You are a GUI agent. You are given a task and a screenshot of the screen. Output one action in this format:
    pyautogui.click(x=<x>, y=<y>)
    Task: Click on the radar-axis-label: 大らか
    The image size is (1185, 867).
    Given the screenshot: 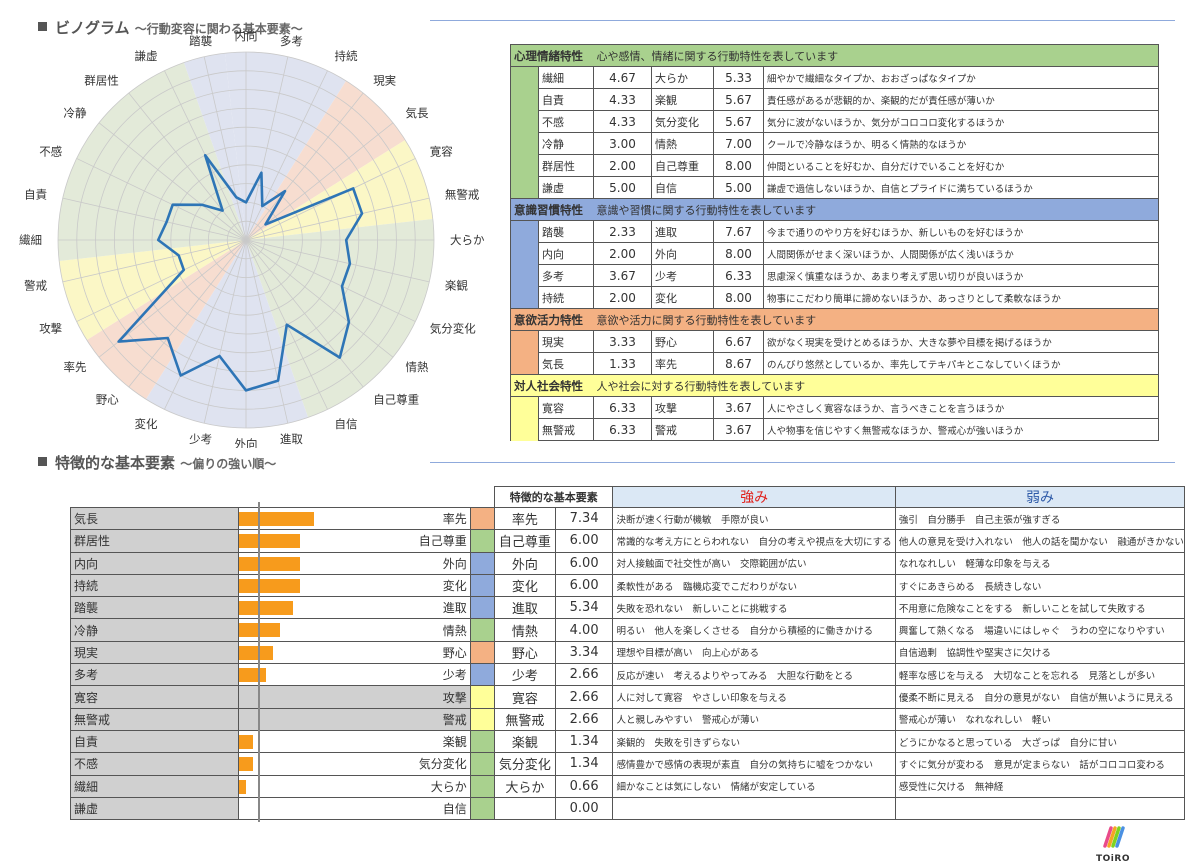 What is the action you would take?
    pyautogui.click(x=467, y=240)
    